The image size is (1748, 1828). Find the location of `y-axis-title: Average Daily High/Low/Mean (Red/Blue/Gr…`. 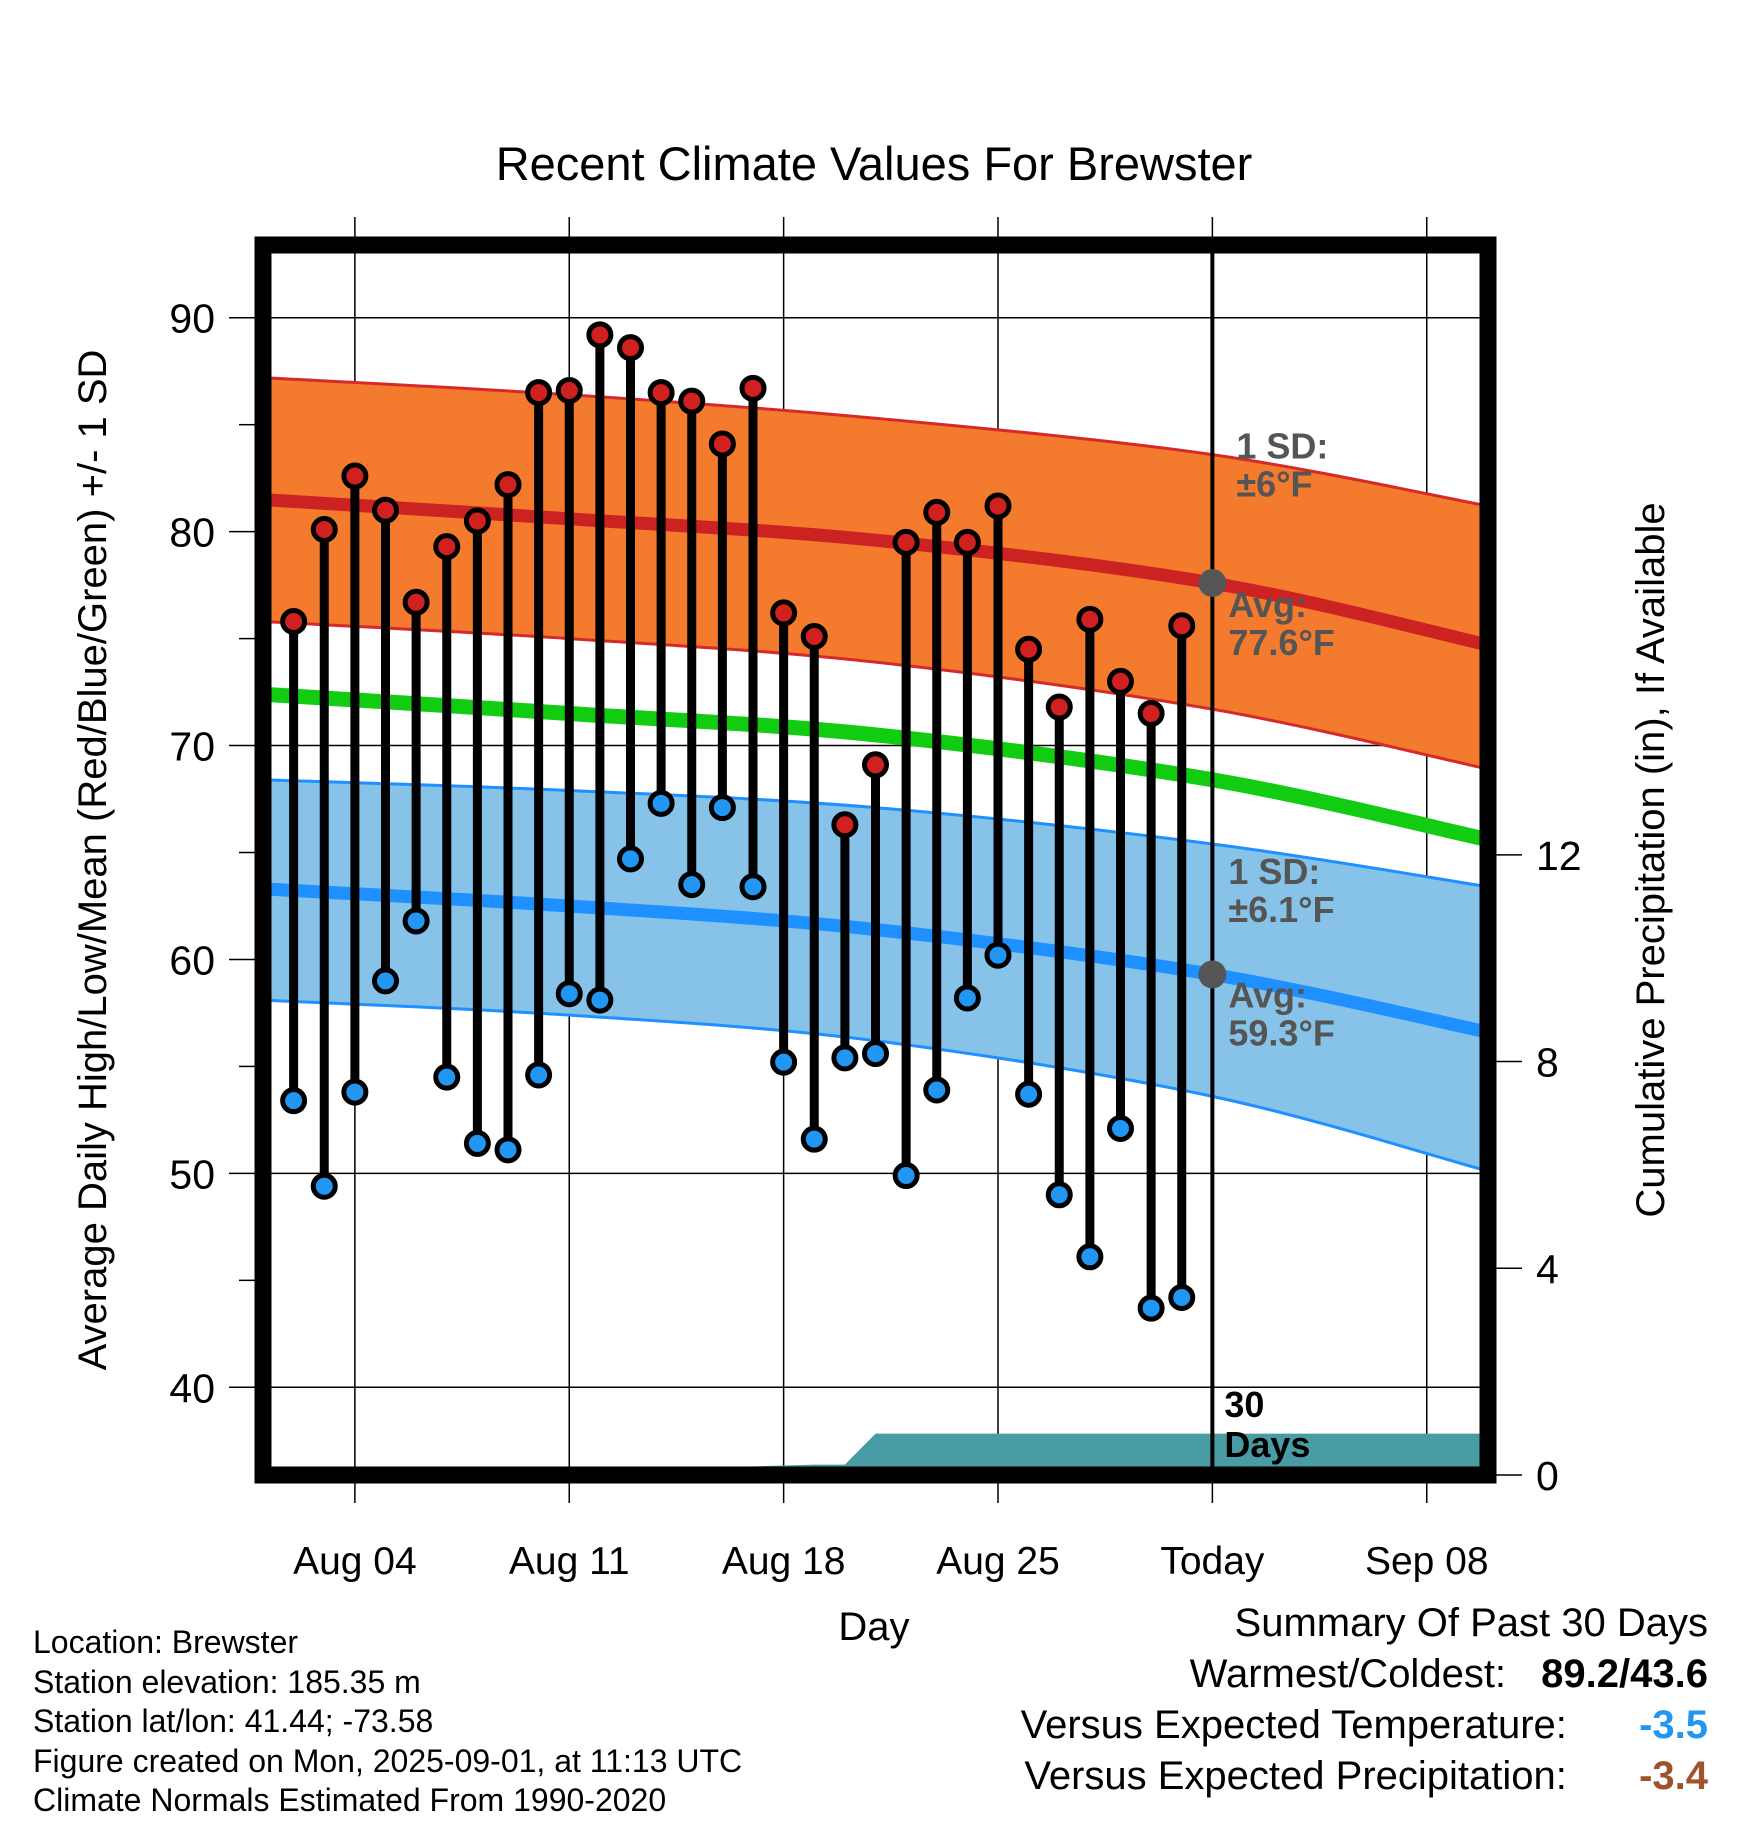

y-axis-title: Average Daily High/Low/Mean (Red/Blue/Gr… is located at coordinates (93, 860).